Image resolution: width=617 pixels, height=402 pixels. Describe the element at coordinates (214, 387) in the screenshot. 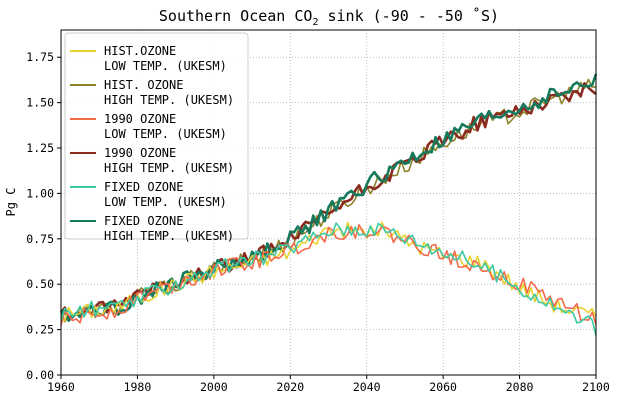

I see `x-tick-label: 2000` at that location.